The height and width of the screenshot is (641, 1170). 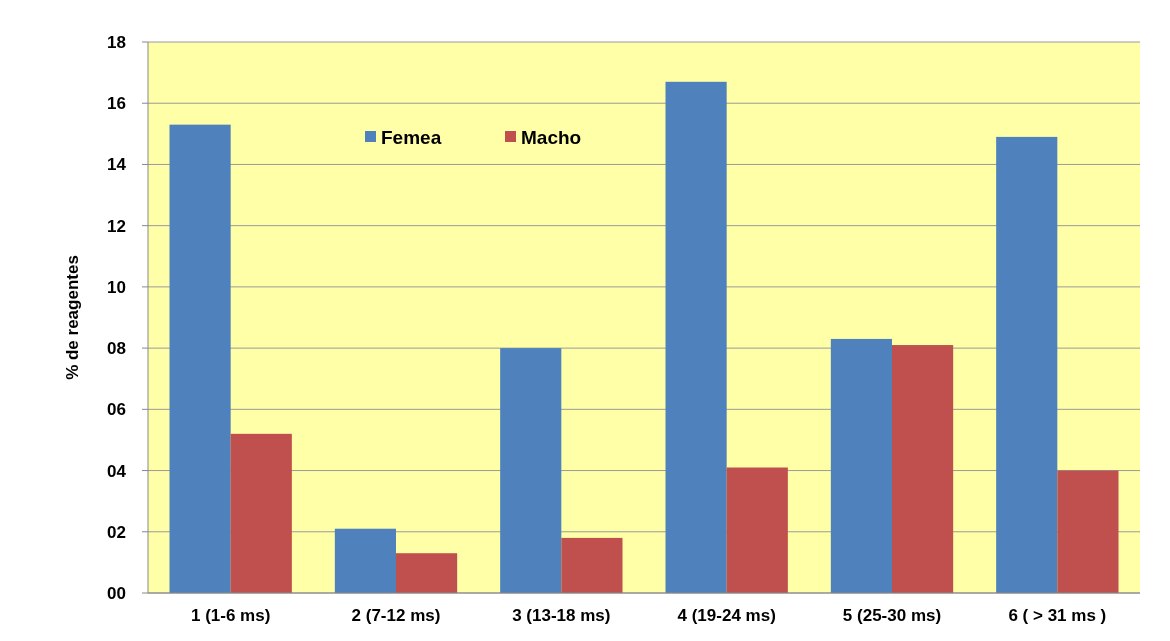 What do you see at coordinates (551, 137) in the screenshot?
I see `legend-label: Macho` at bounding box center [551, 137].